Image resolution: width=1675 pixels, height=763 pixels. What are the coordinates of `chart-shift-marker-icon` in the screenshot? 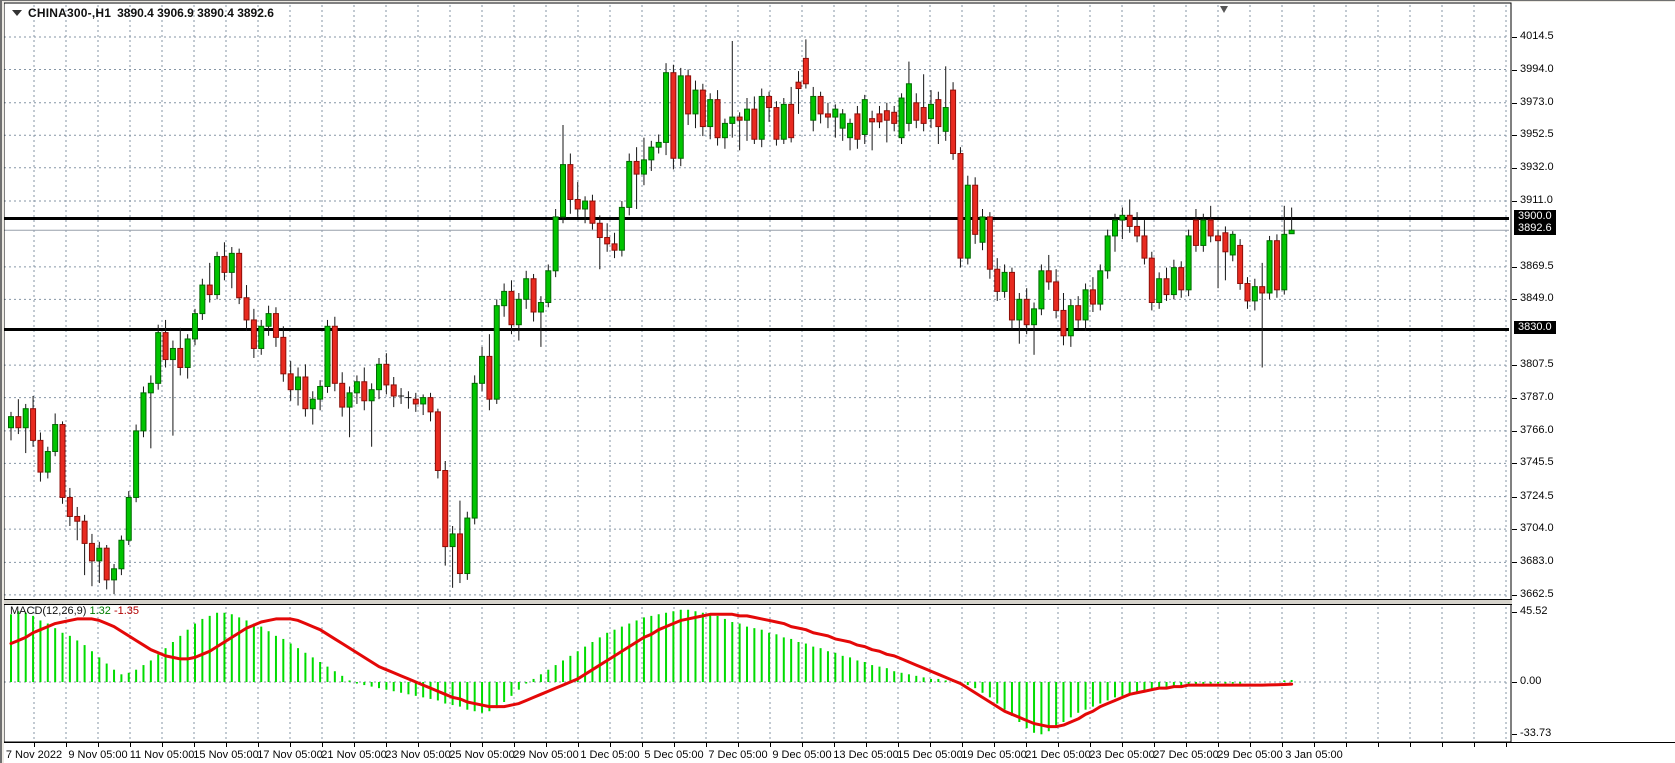 It's located at (1224, 9).